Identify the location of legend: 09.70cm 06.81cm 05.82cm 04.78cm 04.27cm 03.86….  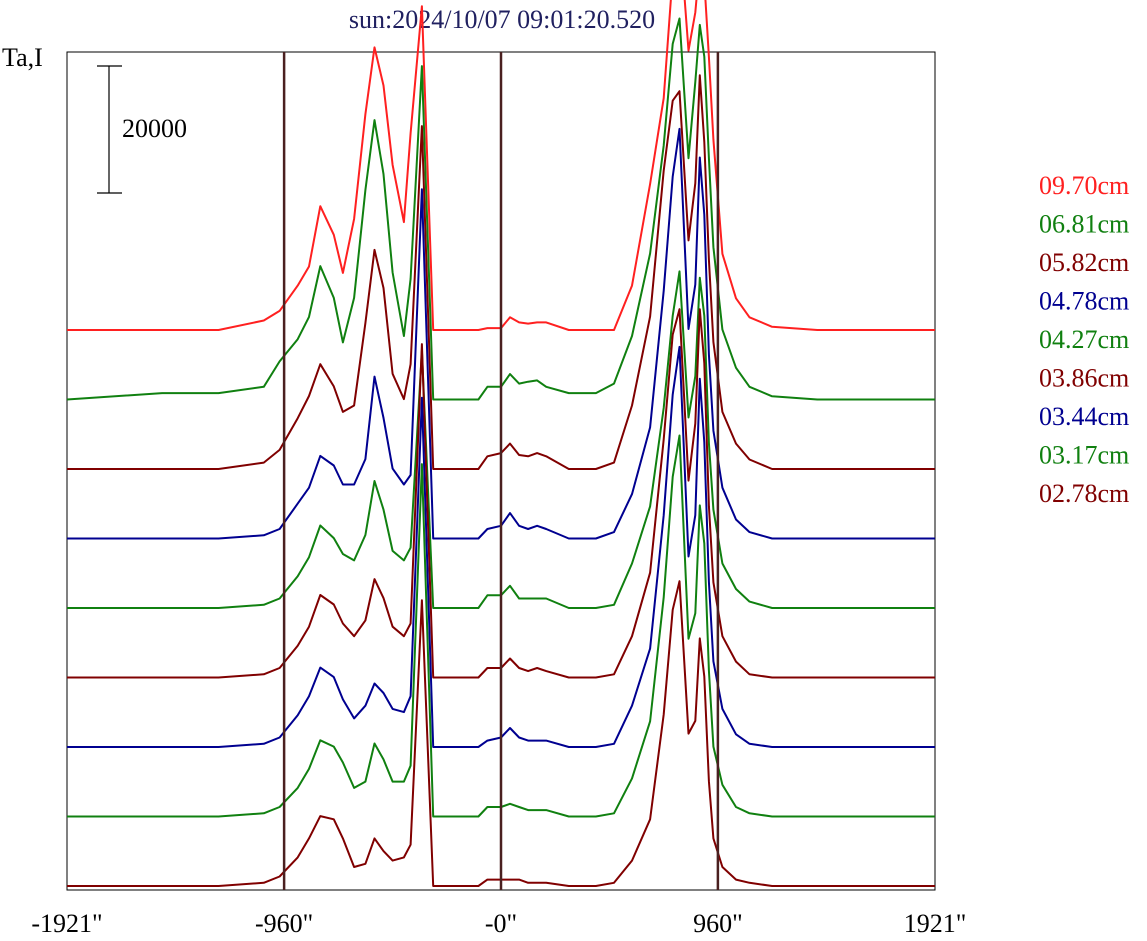
(1084, 339).